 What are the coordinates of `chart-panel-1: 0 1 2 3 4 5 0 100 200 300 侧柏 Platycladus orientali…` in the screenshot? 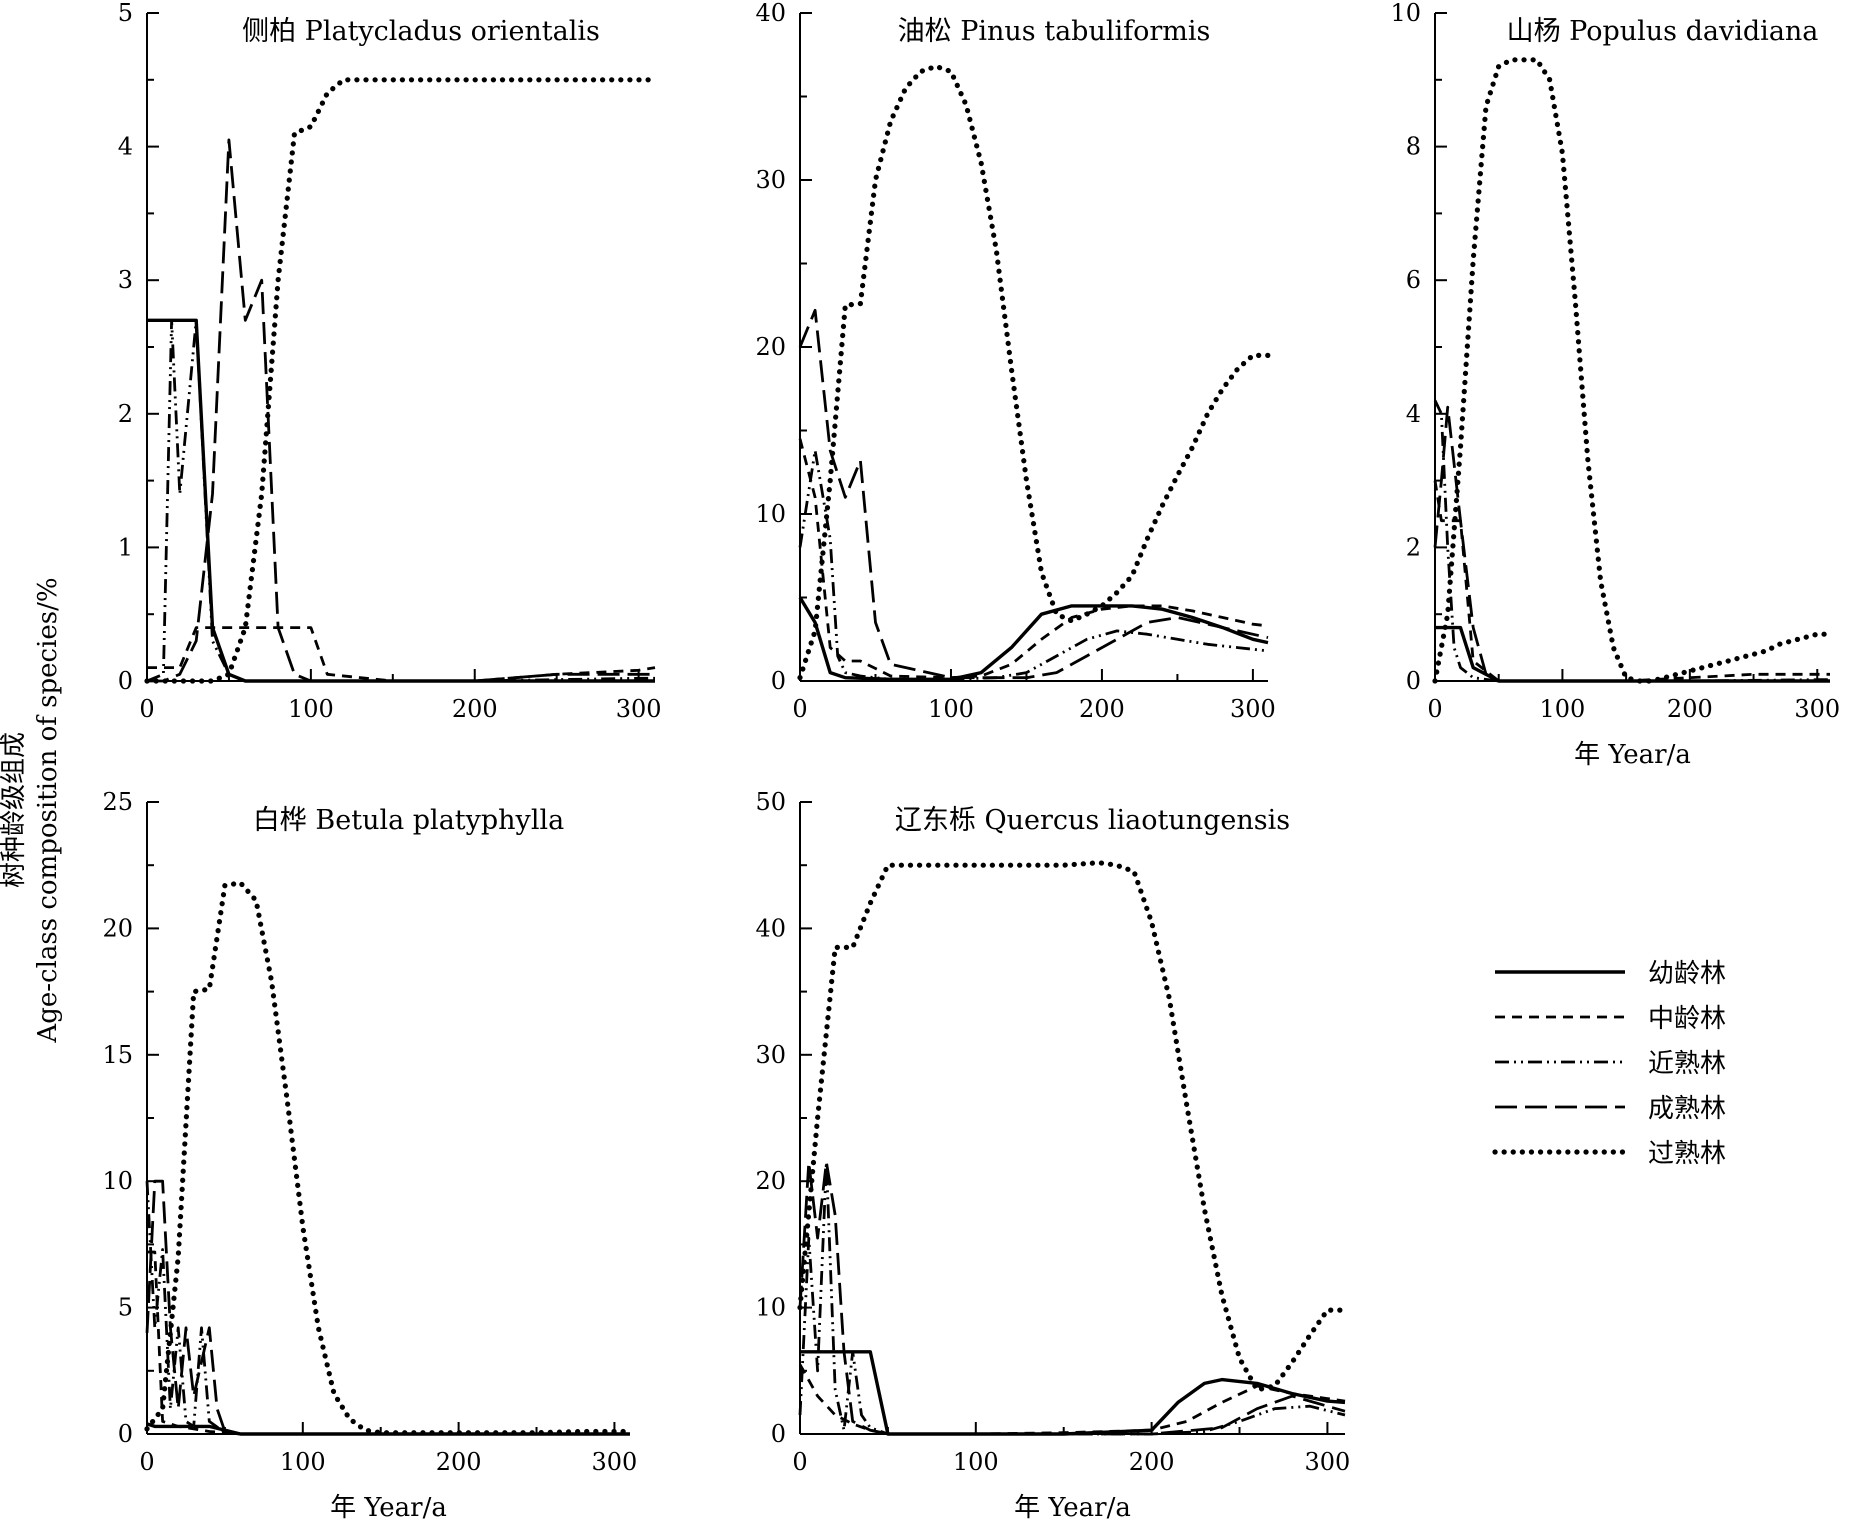 It's located at (390, 361).